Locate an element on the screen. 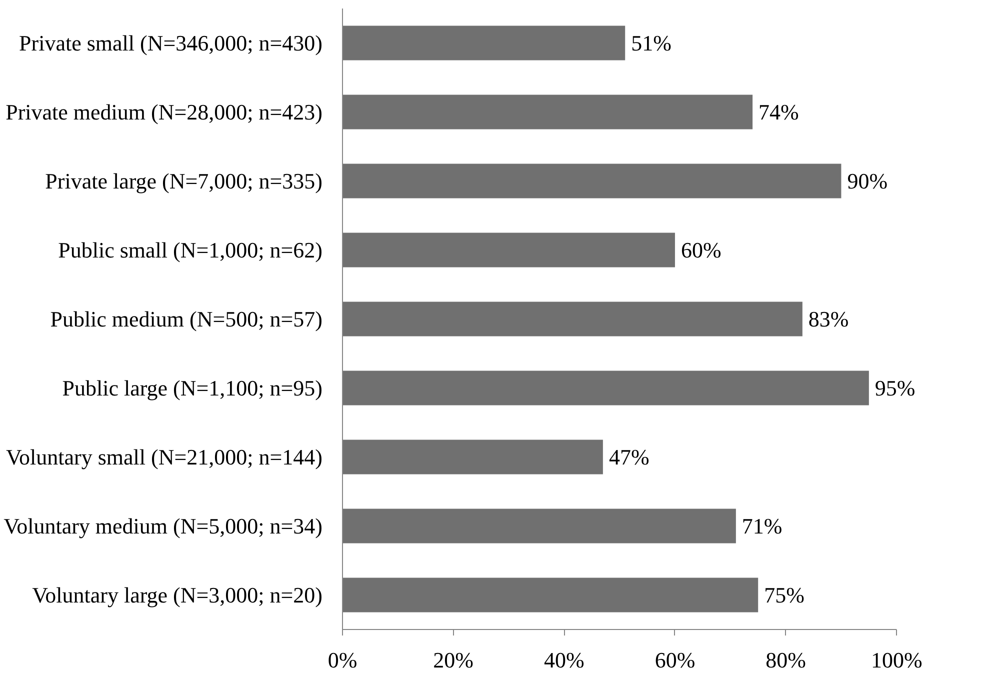  y-tick-label: Private large (N=7,000; n=335) is located at coordinates (184, 181).